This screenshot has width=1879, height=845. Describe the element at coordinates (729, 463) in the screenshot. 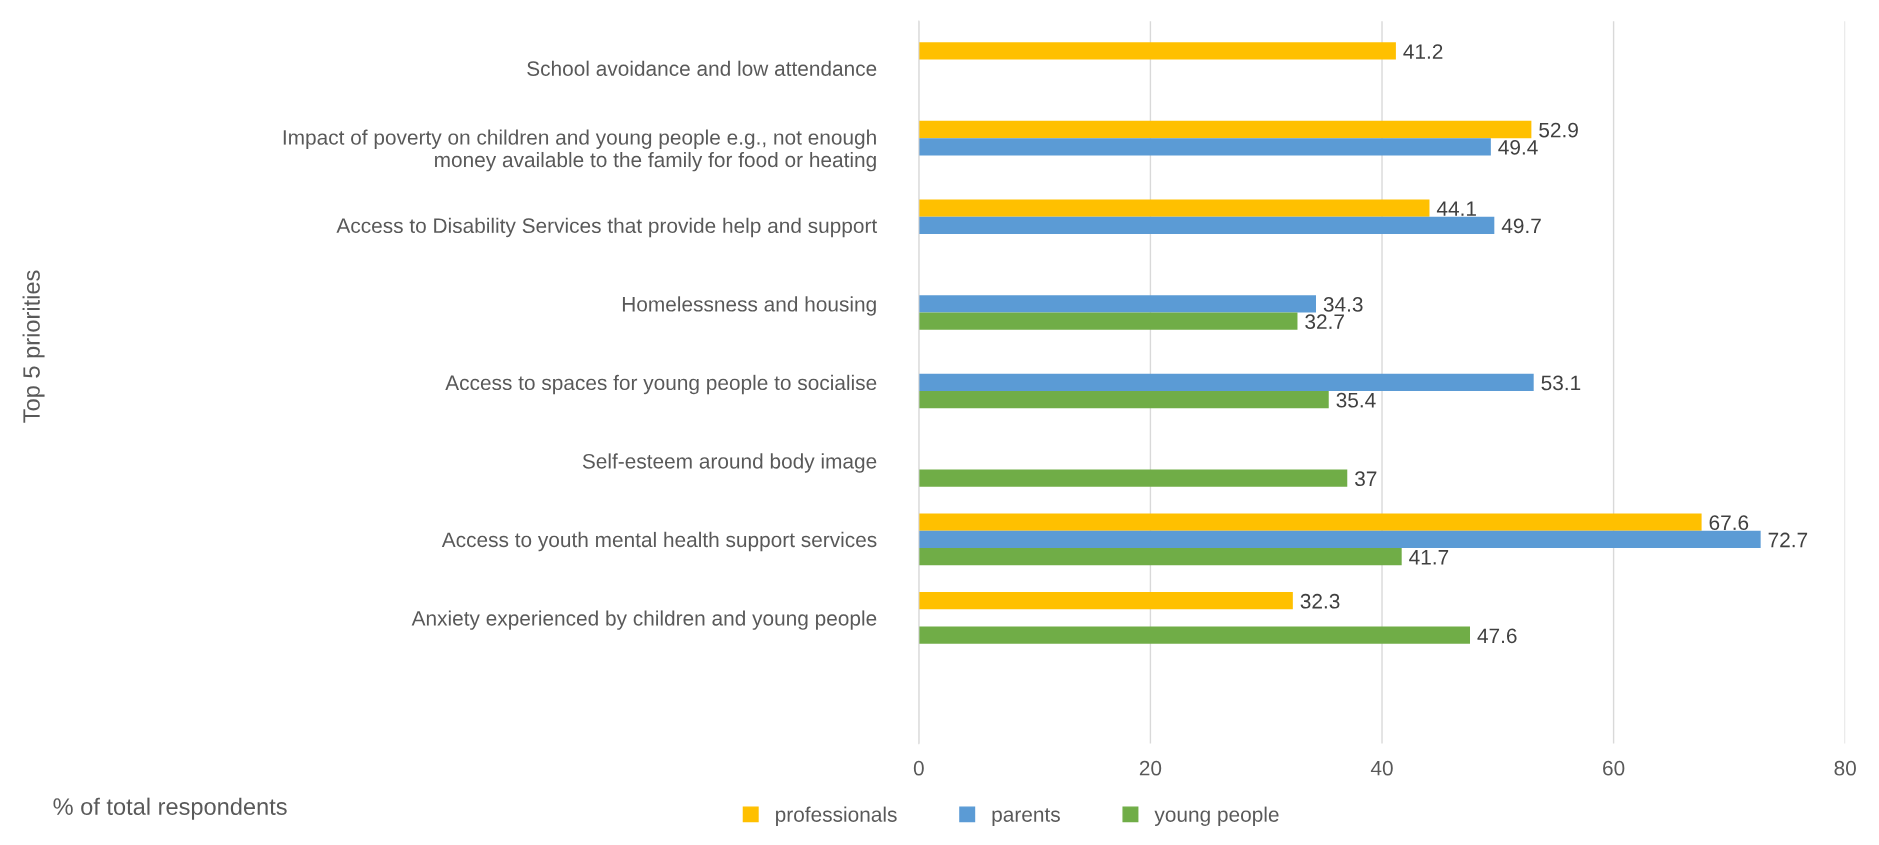

I see `y-tick-label: Self-esteem around body image` at that location.